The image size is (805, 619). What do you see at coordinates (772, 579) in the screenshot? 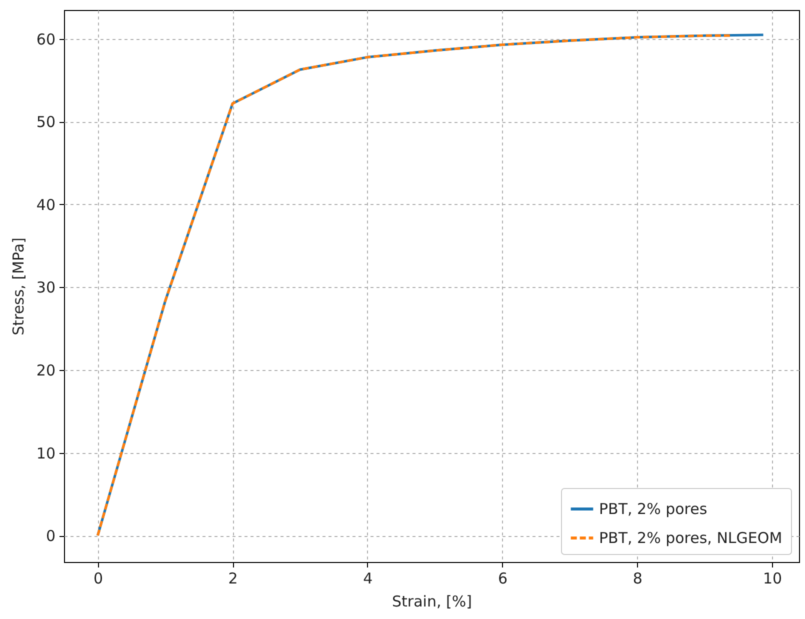
I see `x-tick-label: 10` at bounding box center [772, 579].